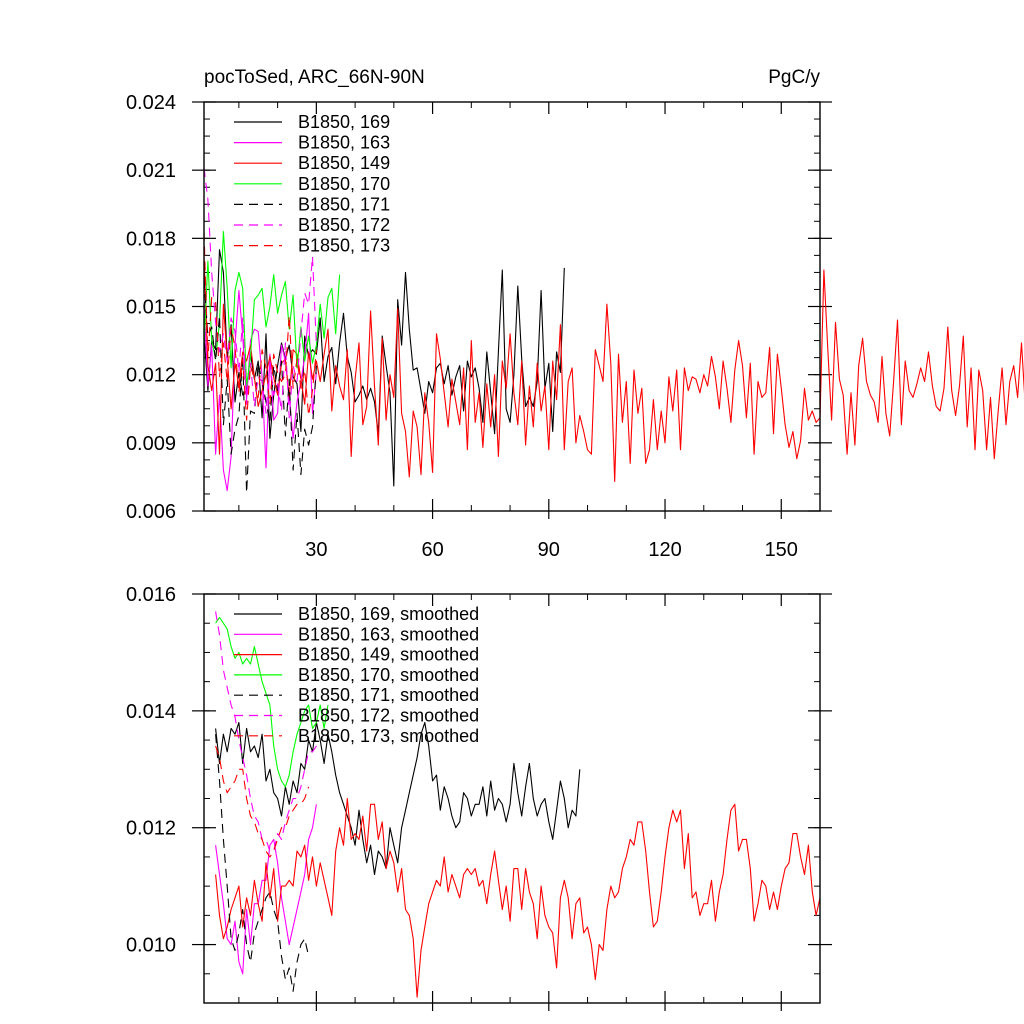  I want to click on y-tick-label: 0.016, so click(151, 595).